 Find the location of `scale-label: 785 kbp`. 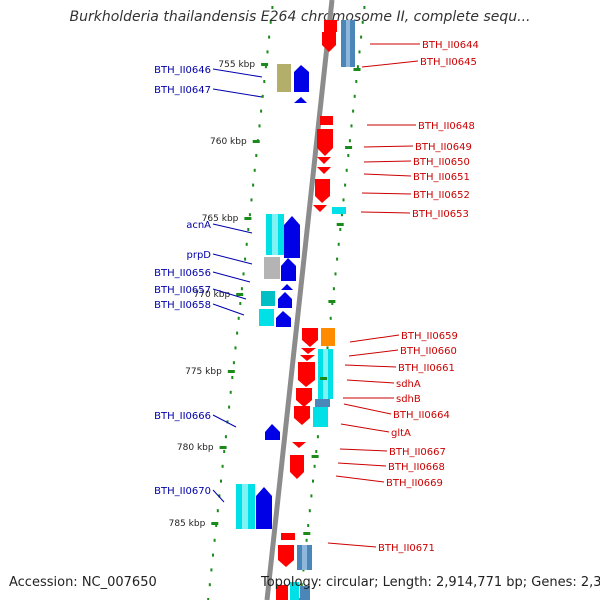

scale-label: 785 kbp is located at coordinates (187, 524).